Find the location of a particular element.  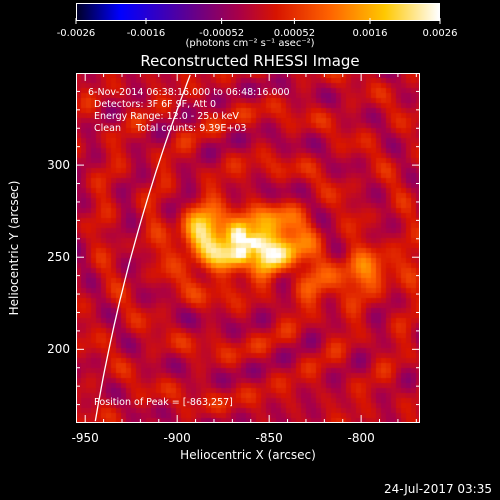

colorbar-units: (photons cm⁻² s⁻¹ asec⁻²) is located at coordinates (250, 43).